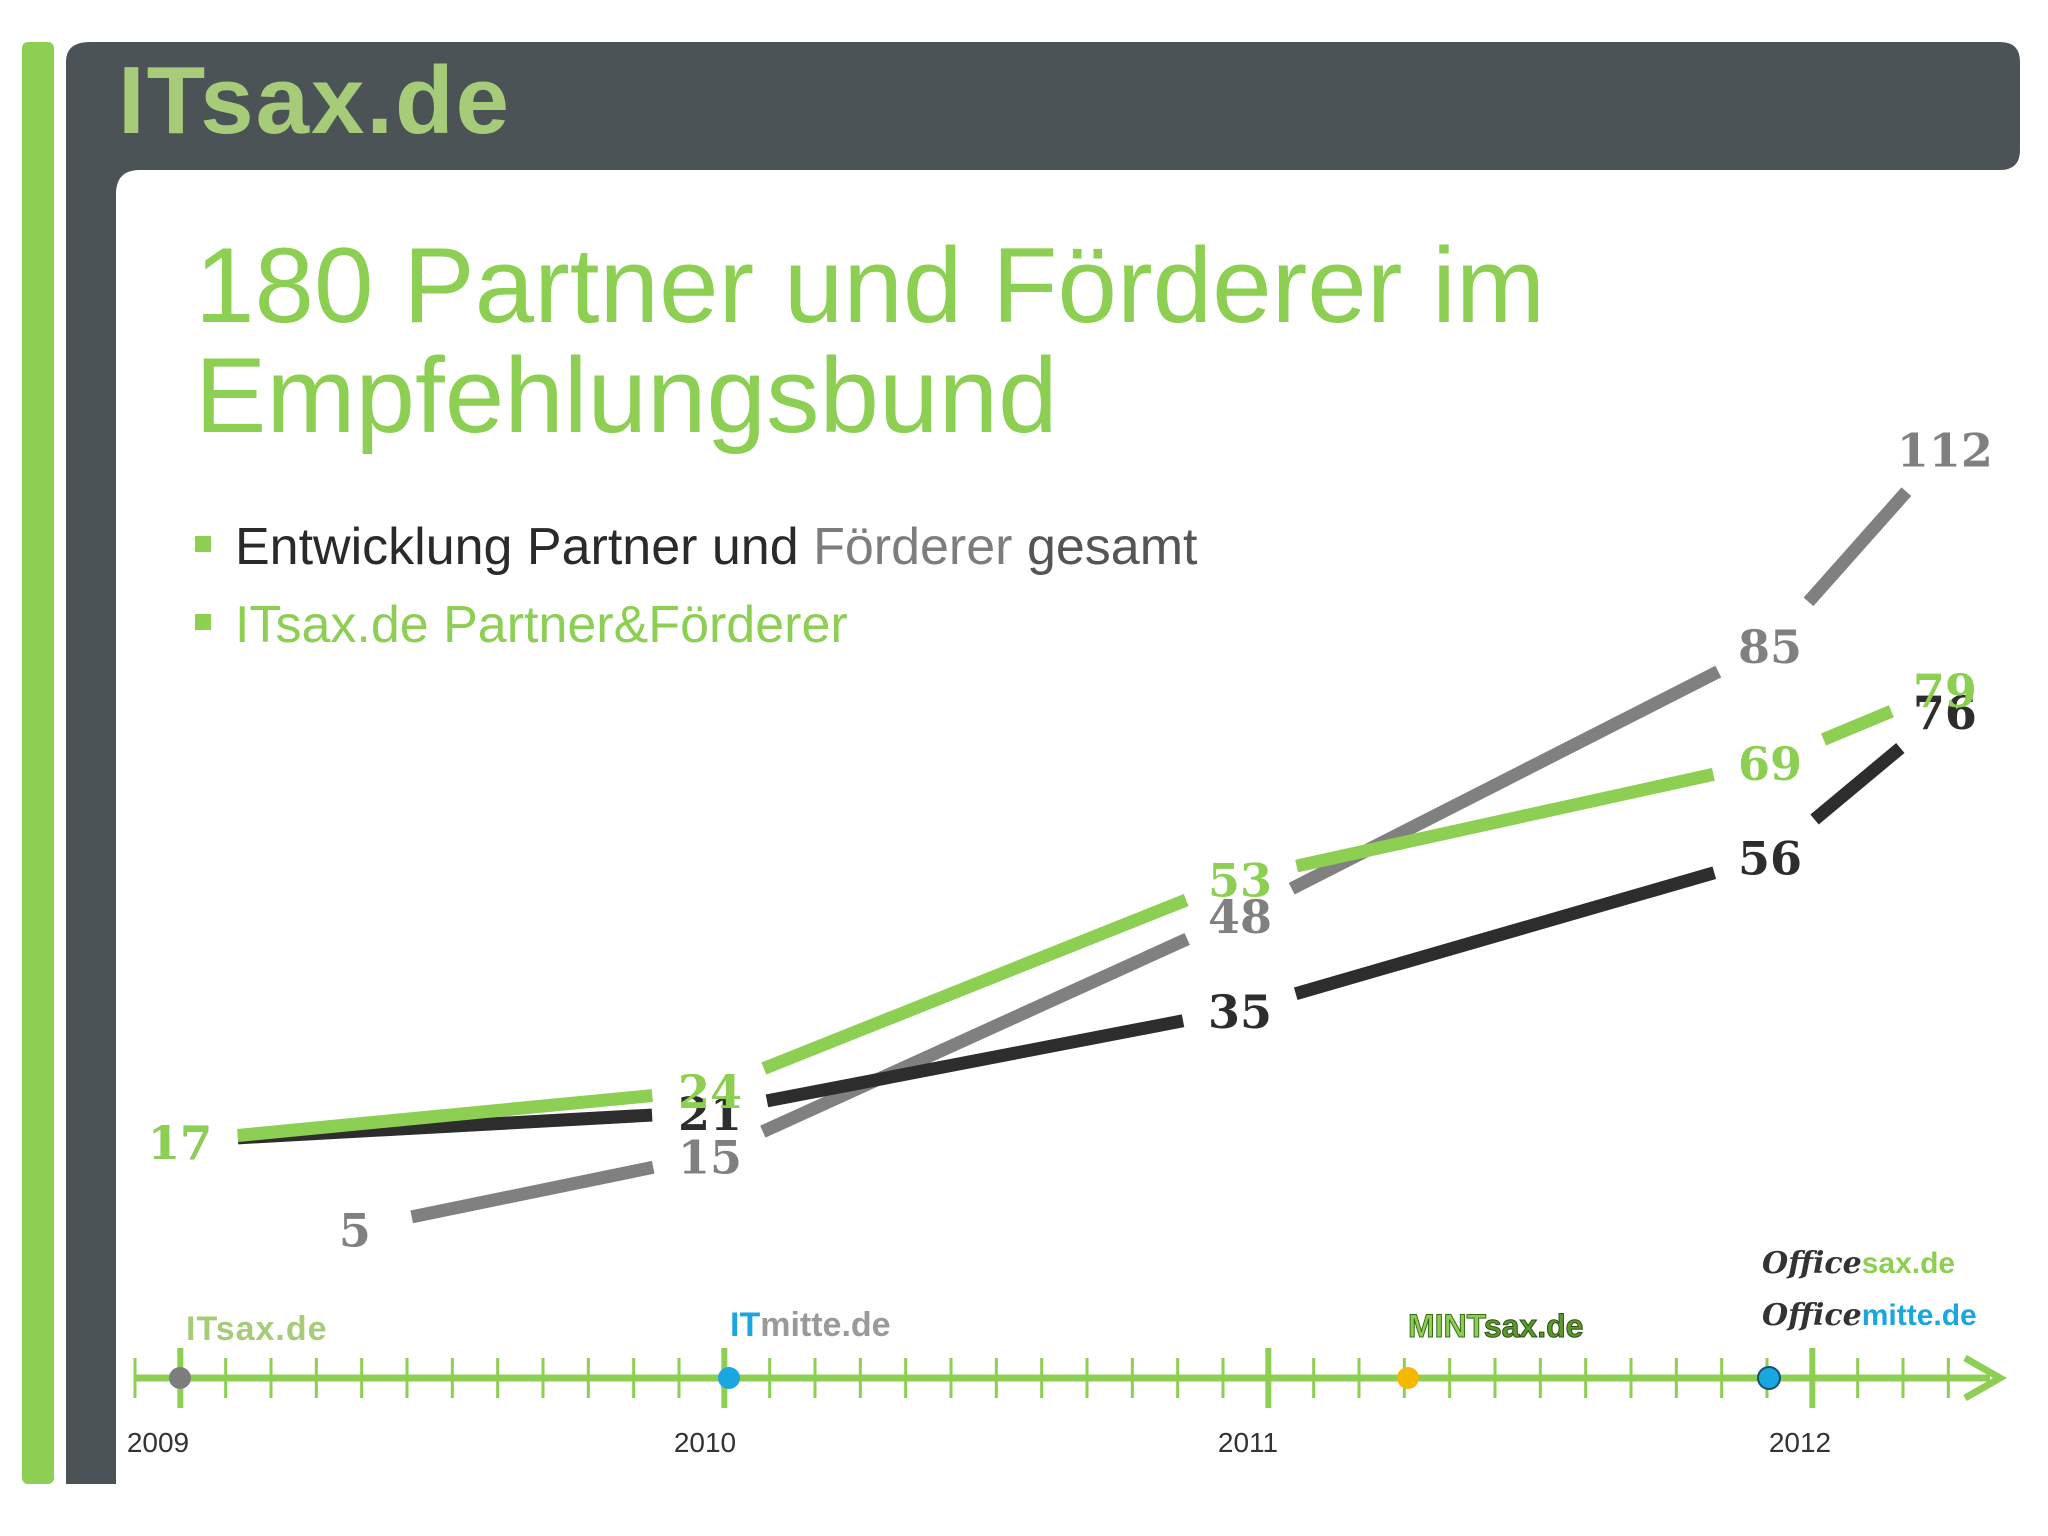 The width and height of the screenshot is (2048, 1536). Describe the element at coordinates (825, 1325) in the screenshot. I see `logo-itmitte-rest: mitte.de` at that location.